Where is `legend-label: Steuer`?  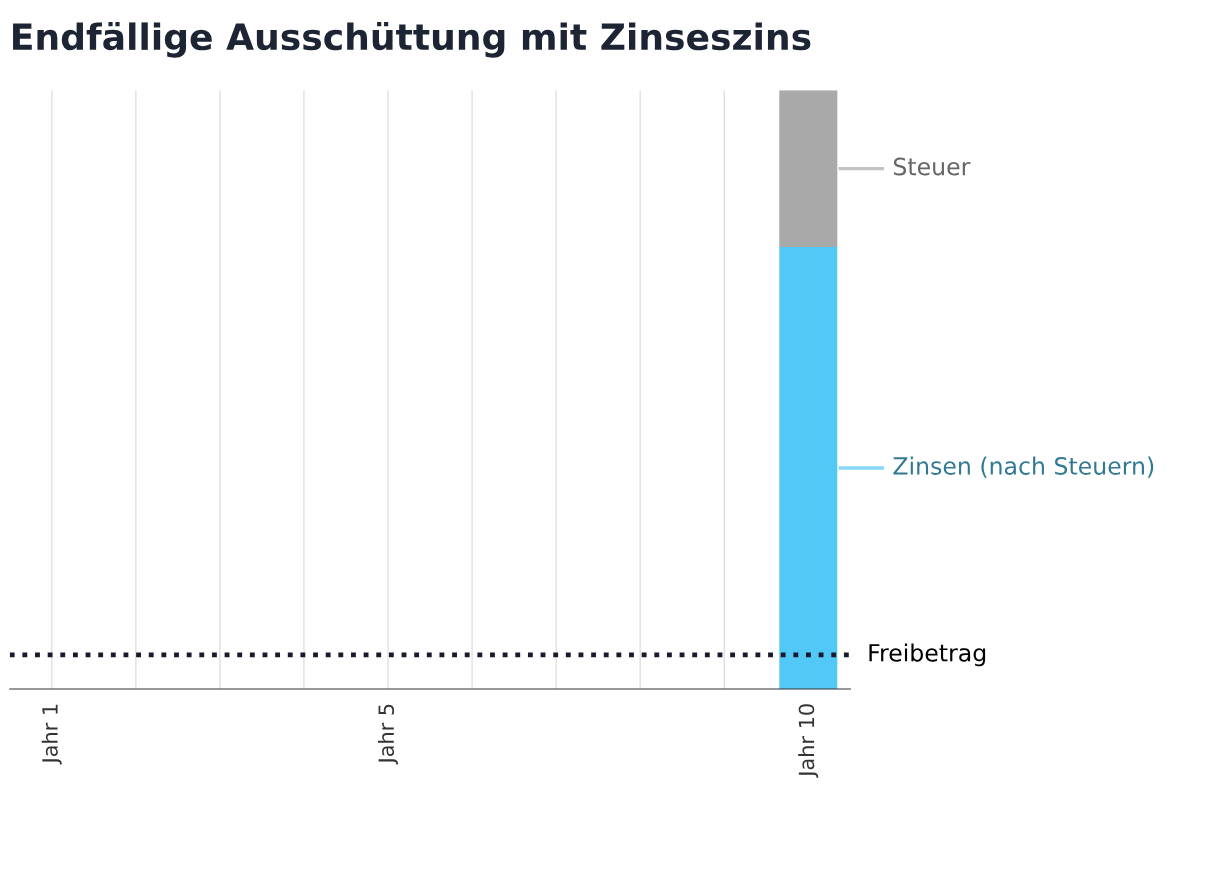 legend-label: Steuer is located at coordinates (932, 166).